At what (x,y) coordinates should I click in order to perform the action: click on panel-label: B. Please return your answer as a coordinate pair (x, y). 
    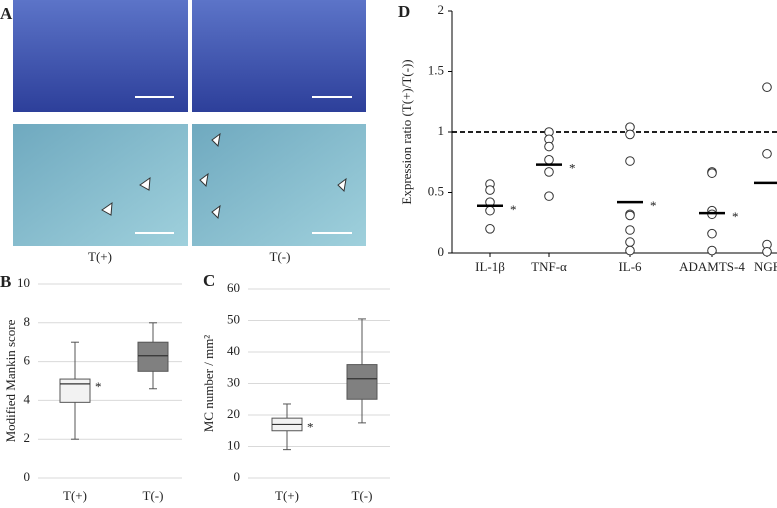
    Looking at the image, I should click on (5, 281).